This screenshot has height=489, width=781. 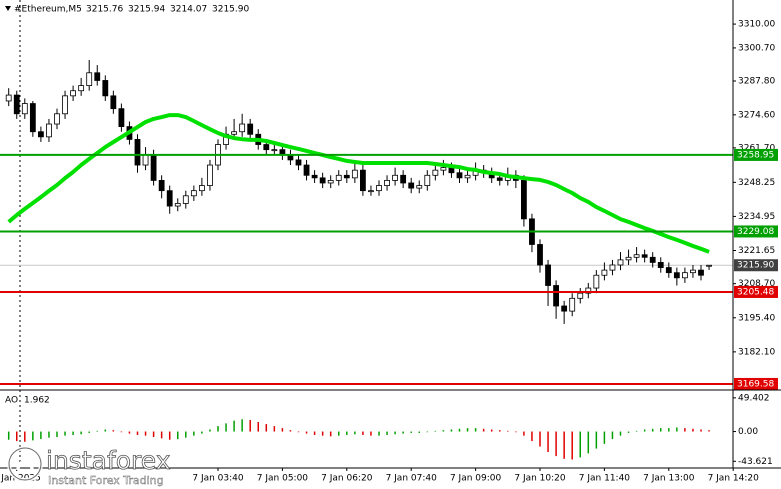 What do you see at coordinates (283, 479) in the screenshot?
I see `x-tick-label: 7 Jan 05:00` at bounding box center [283, 479].